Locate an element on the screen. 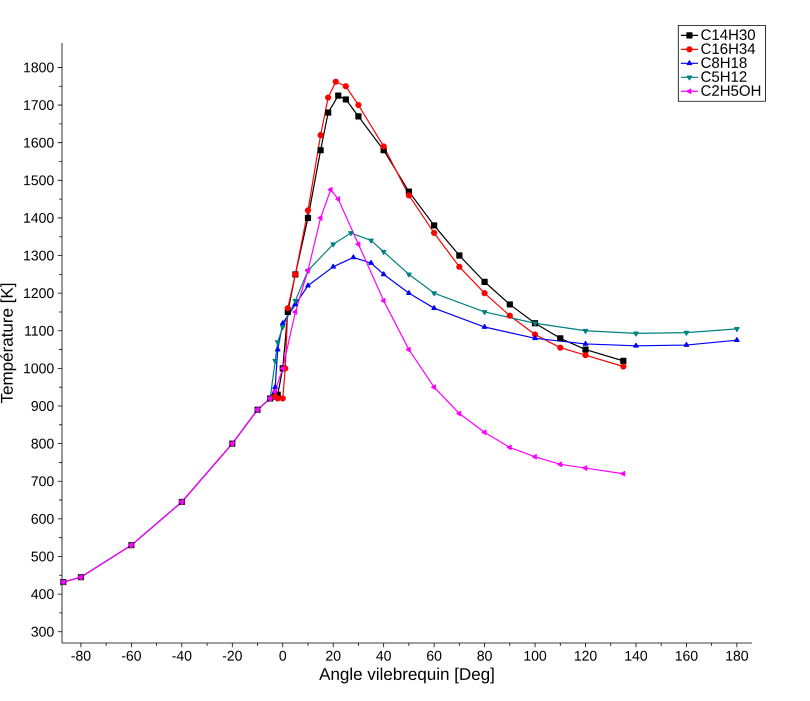 Image resolution: width=810 pixels, height=701 pixels. y-tick-label: 1100 is located at coordinates (39, 331).